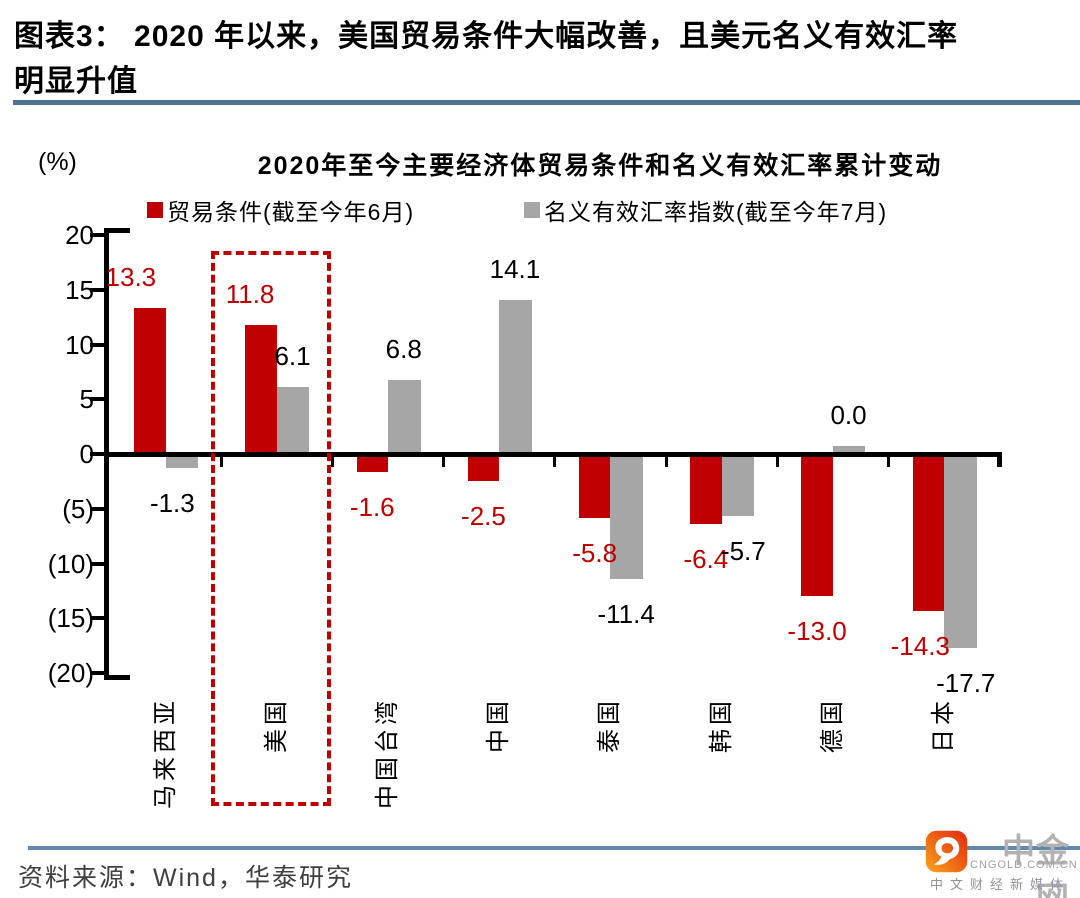 This screenshot has width=1080, height=898. I want to click on y-axis-tick-label: (15), so click(70, 618).